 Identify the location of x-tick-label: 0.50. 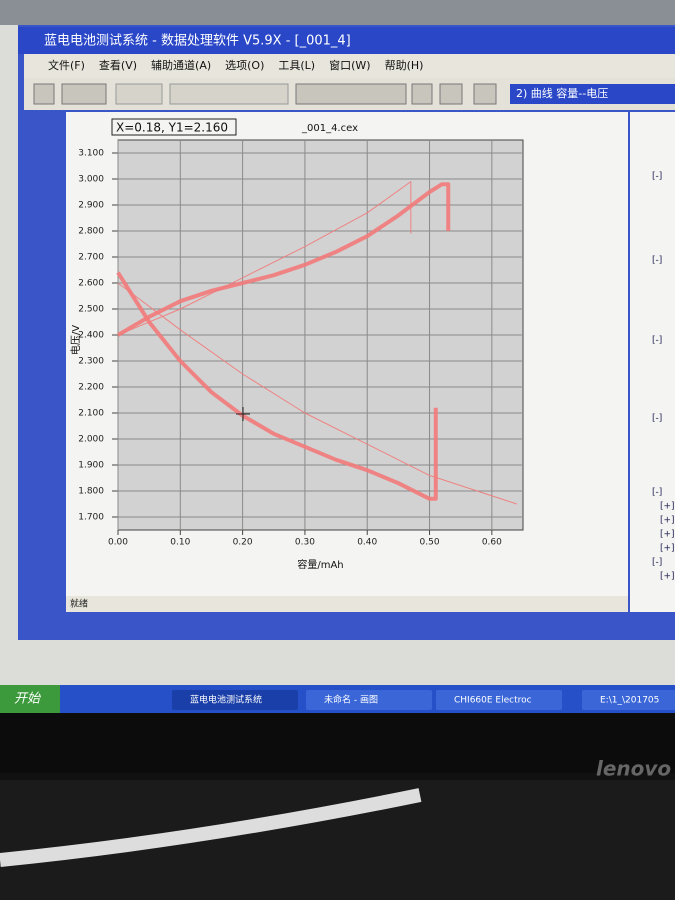
(430, 543).